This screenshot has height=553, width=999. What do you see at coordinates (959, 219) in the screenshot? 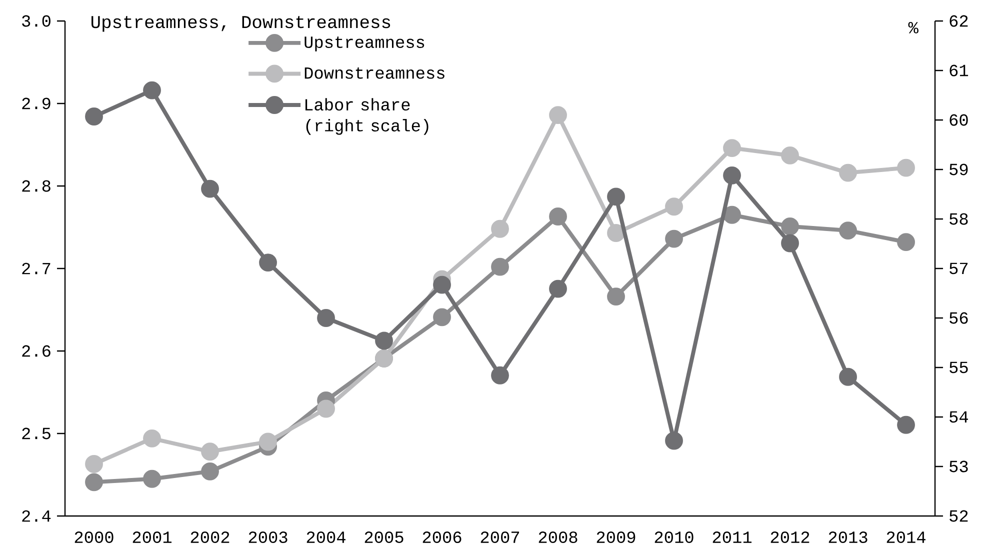
I see `y2-tick-label: 58` at bounding box center [959, 219].